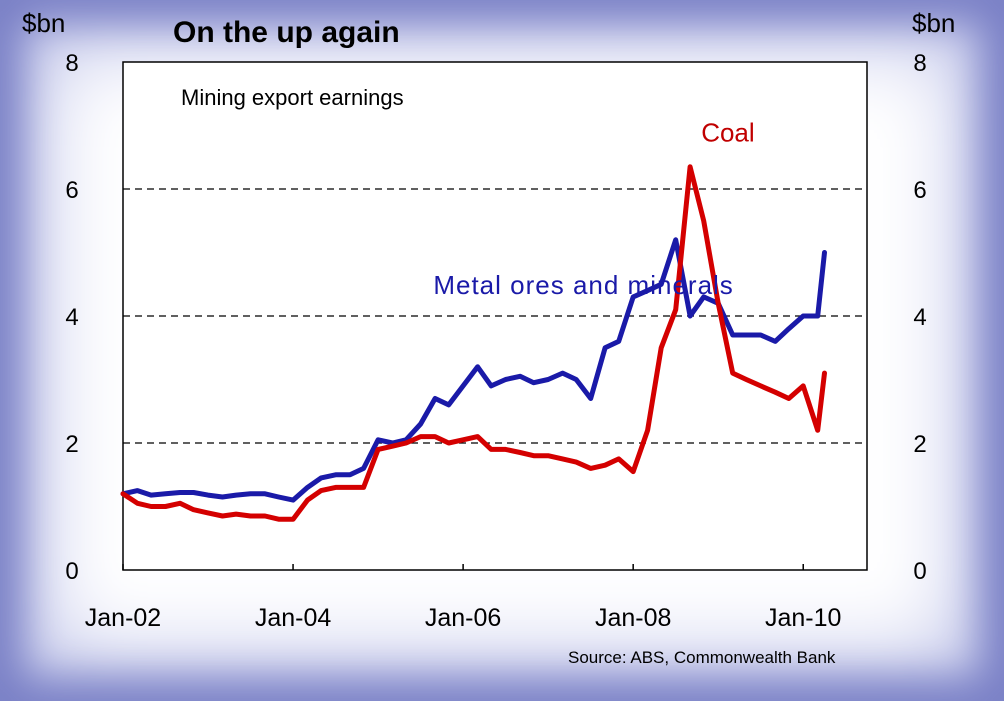 This screenshot has width=1004, height=701. I want to click on series-annotations: Coal Metal ores and minerals, so click(593, 208).